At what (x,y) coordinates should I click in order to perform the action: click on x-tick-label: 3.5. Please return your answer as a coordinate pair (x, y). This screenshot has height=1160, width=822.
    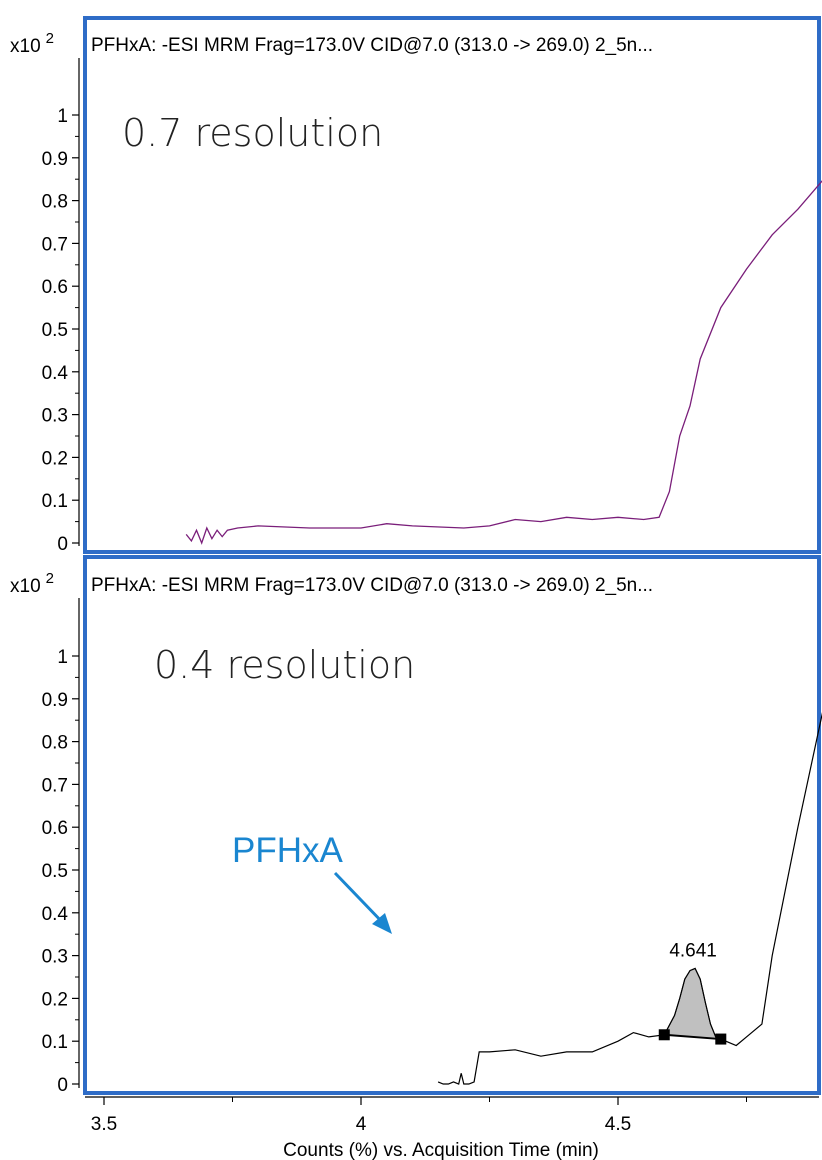
    Looking at the image, I should click on (104, 1124).